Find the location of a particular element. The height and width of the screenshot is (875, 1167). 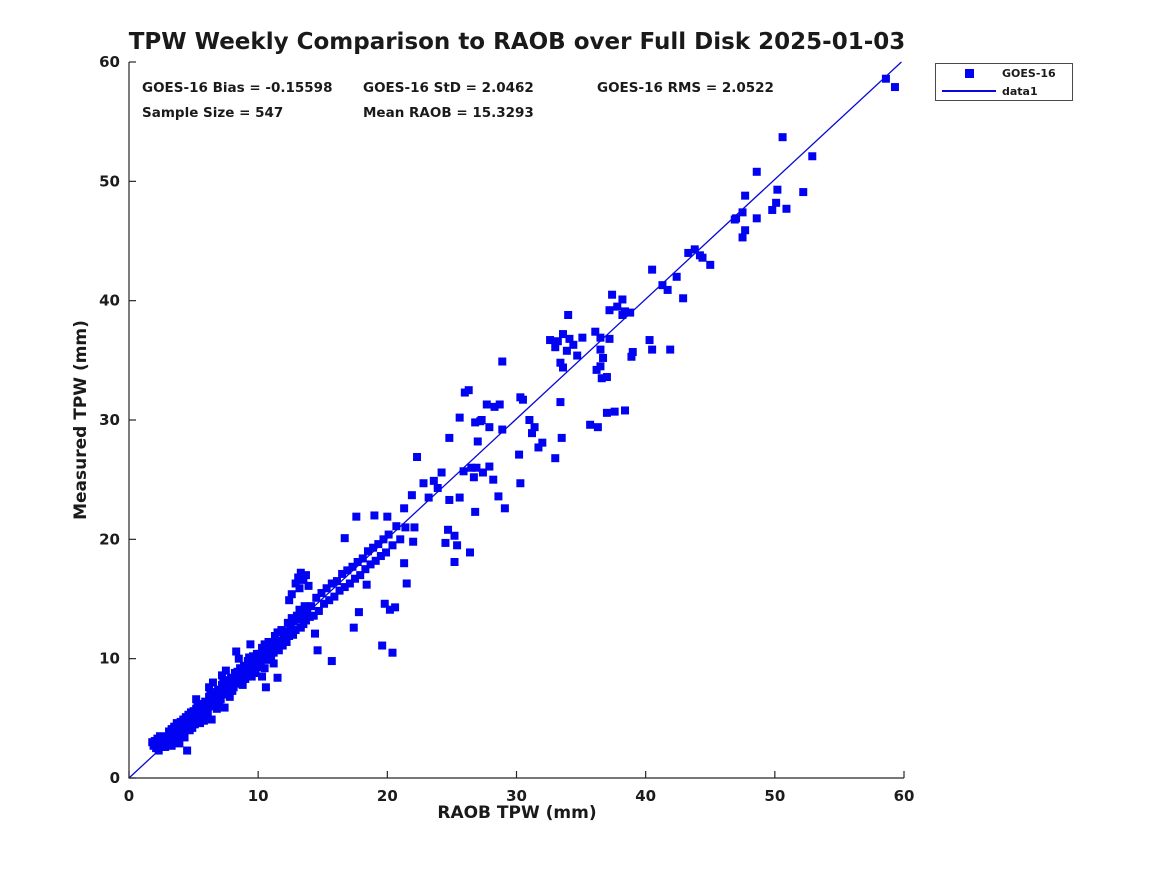

stat-mean-raob: Mean RAOB = 15.3293 is located at coordinates (448, 113).